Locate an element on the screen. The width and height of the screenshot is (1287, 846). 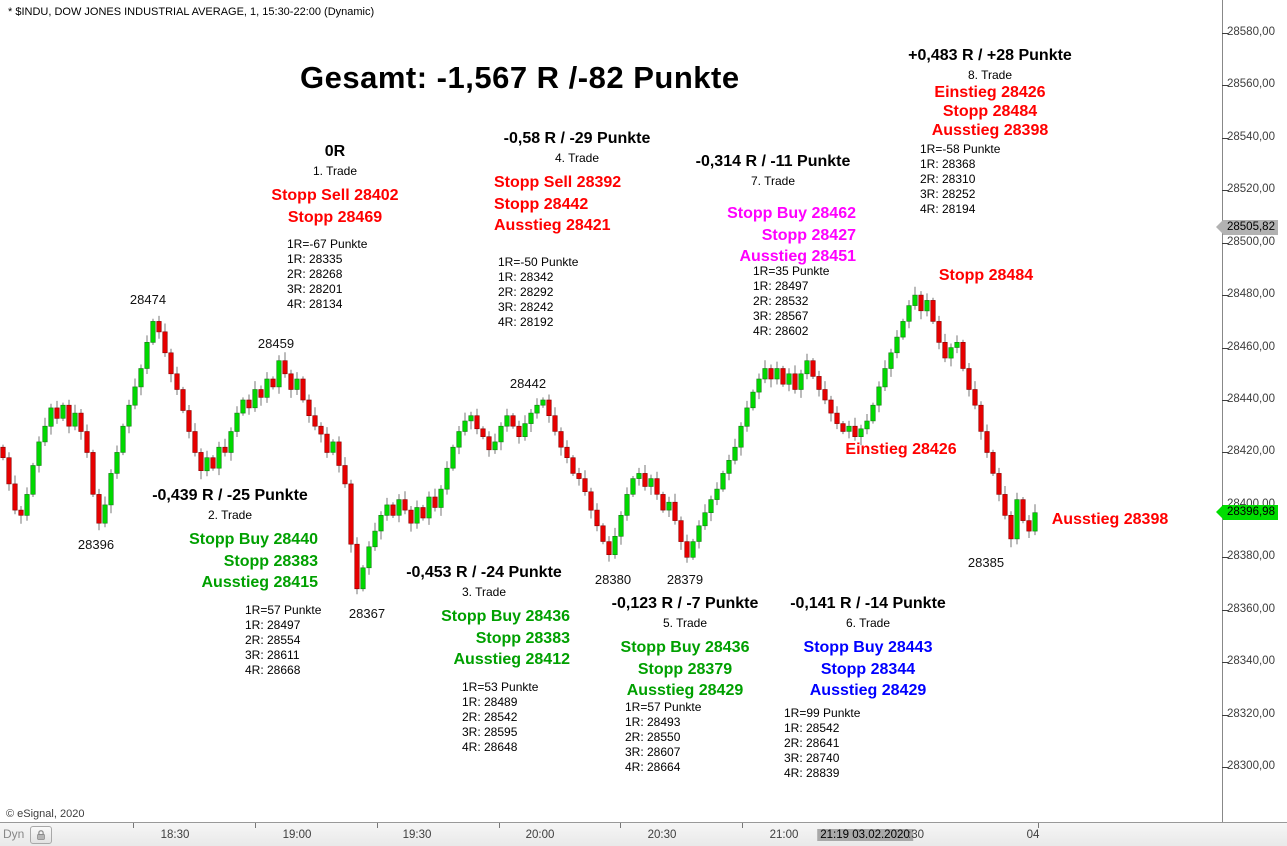
price-tick-label: 28520,00 is located at coordinates (1248, 189).